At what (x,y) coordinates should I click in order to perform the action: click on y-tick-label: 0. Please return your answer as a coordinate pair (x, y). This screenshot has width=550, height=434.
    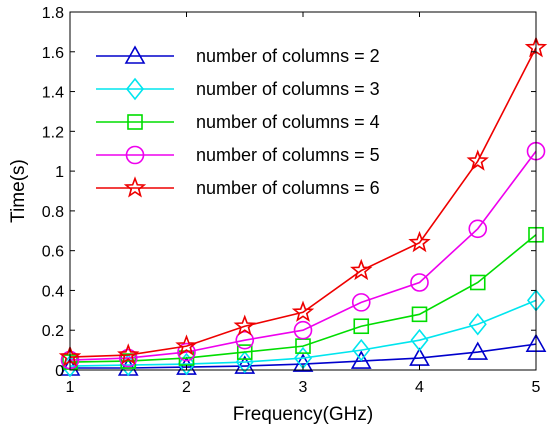
    Looking at the image, I should click on (59, 371).